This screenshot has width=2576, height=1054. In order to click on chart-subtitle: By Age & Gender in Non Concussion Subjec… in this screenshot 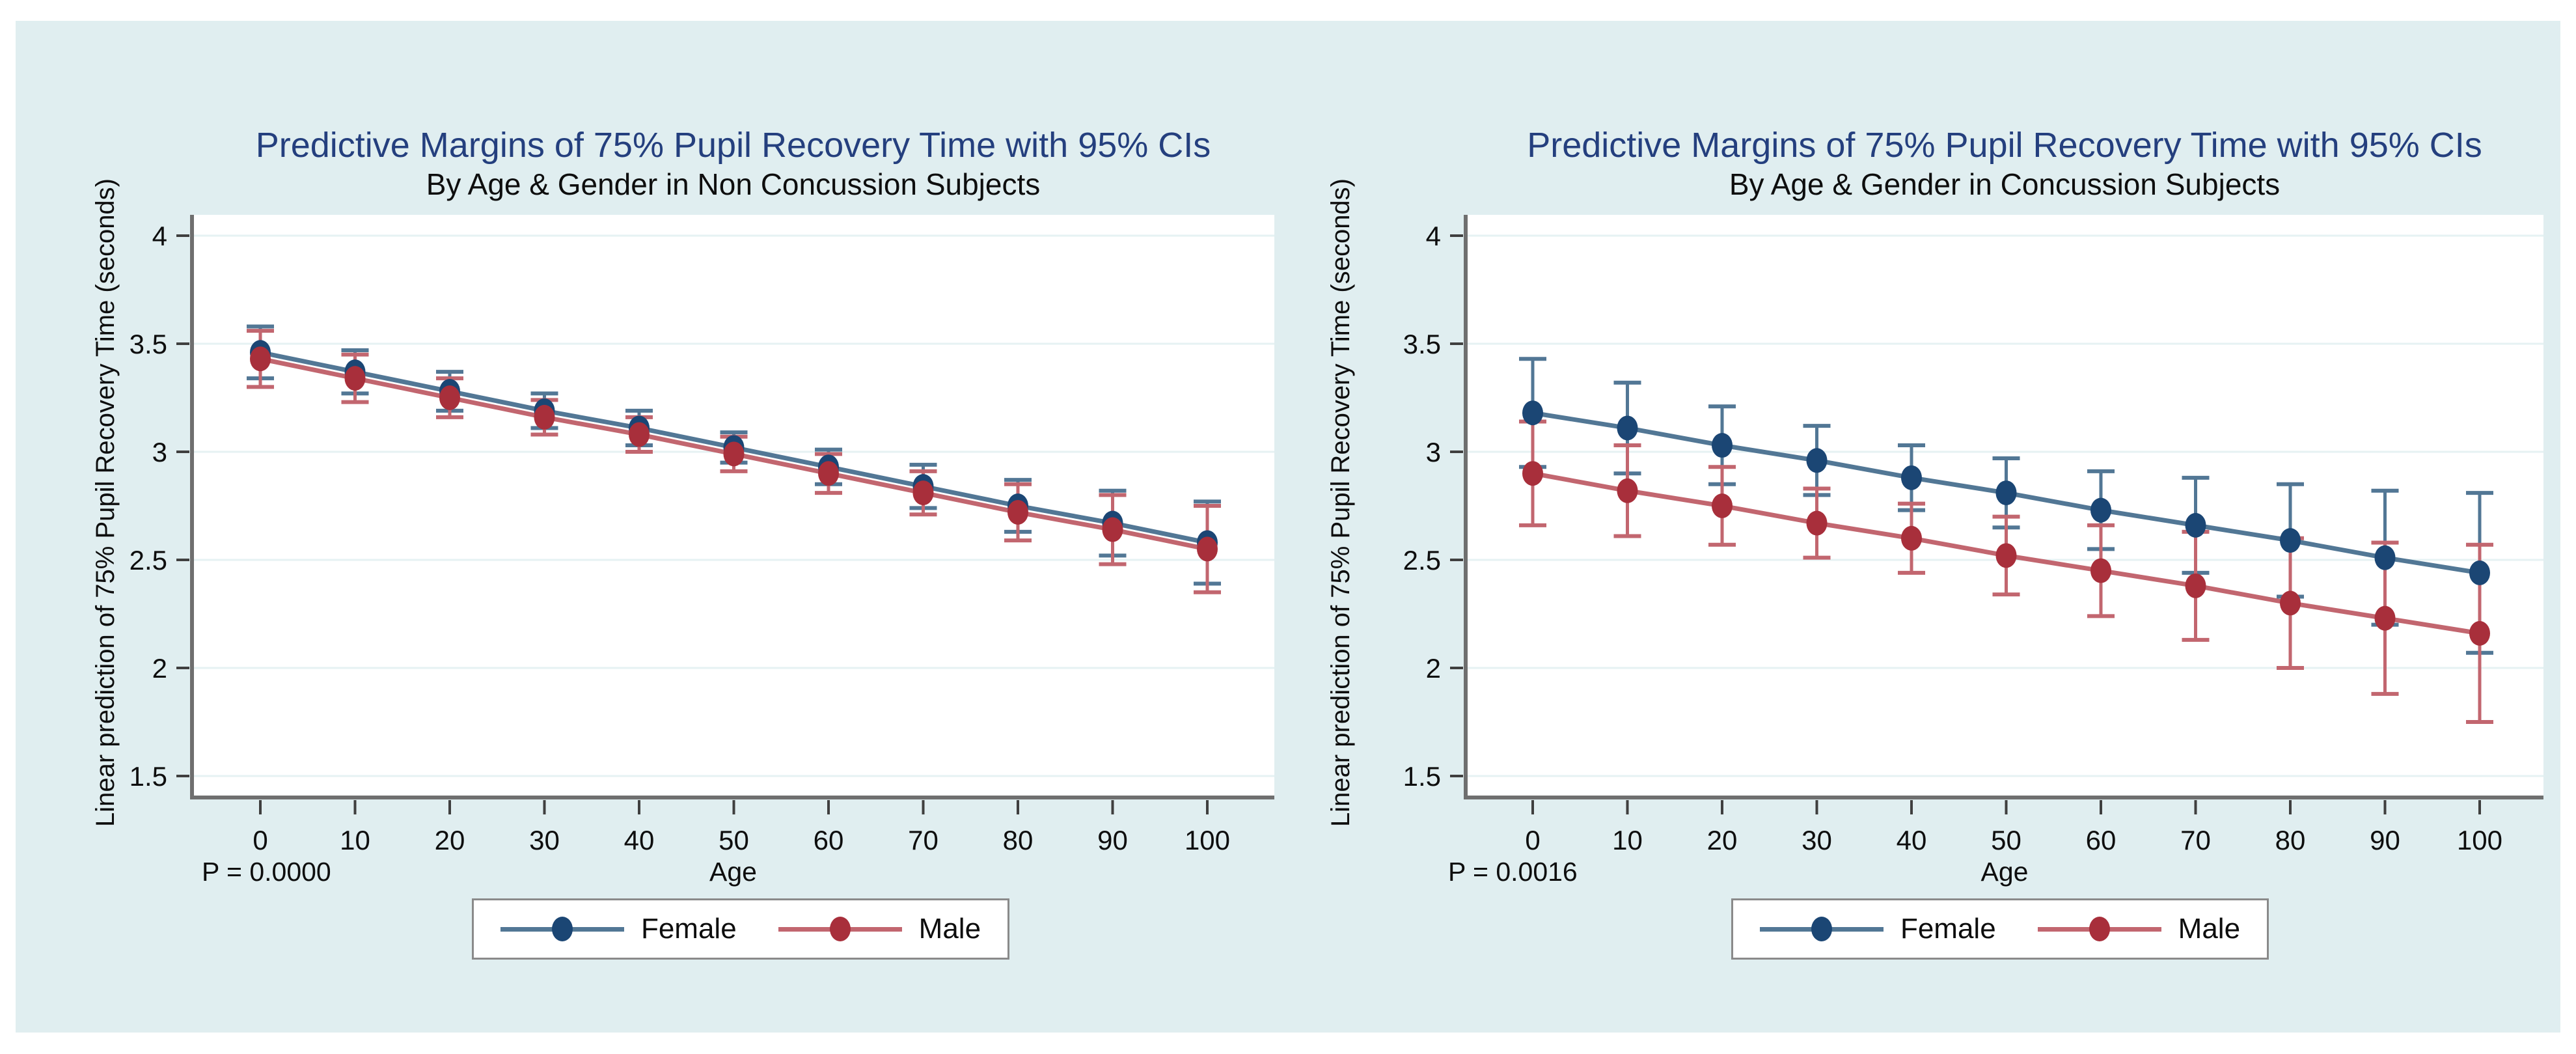, I will do `click(733, 184)`.